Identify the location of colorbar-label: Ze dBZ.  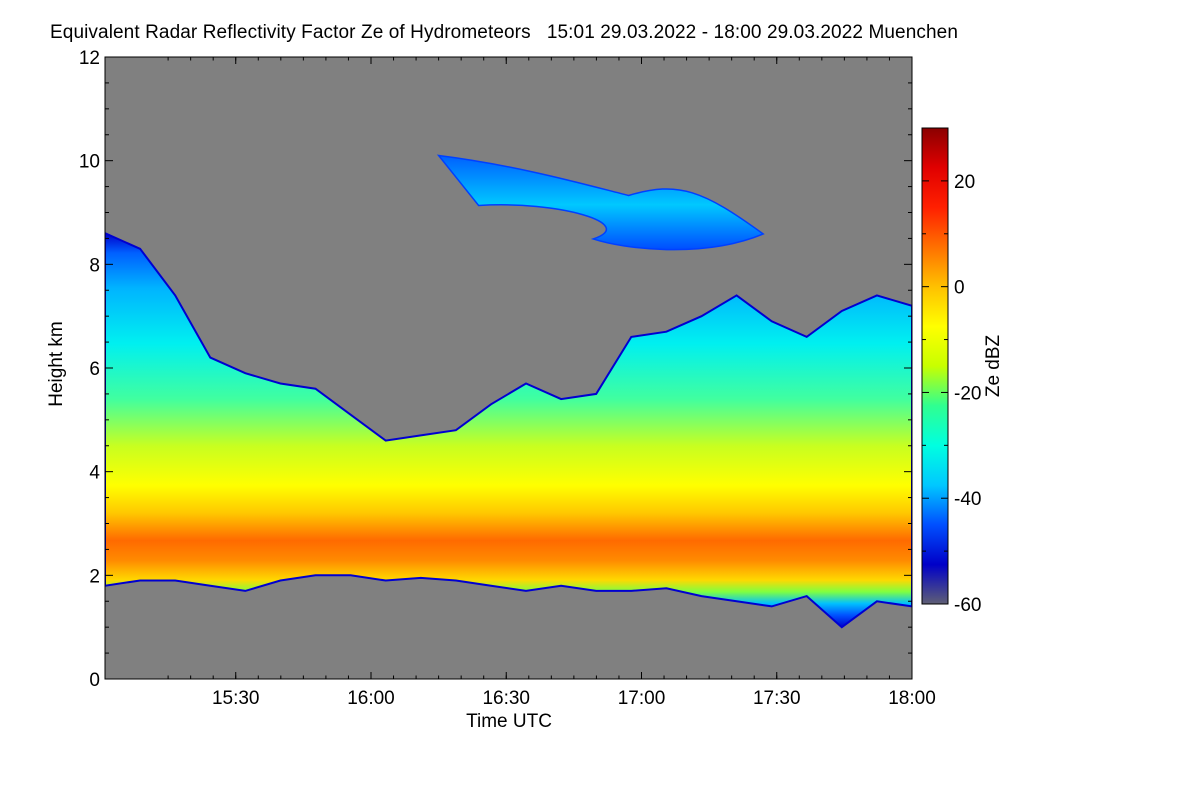
(993, 365).